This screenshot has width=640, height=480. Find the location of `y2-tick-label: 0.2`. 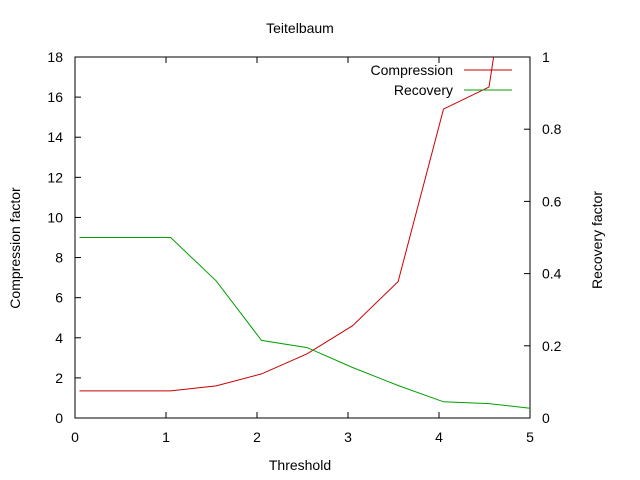

y2-tick-label: 0.2 is located at coordinates (552, 346).